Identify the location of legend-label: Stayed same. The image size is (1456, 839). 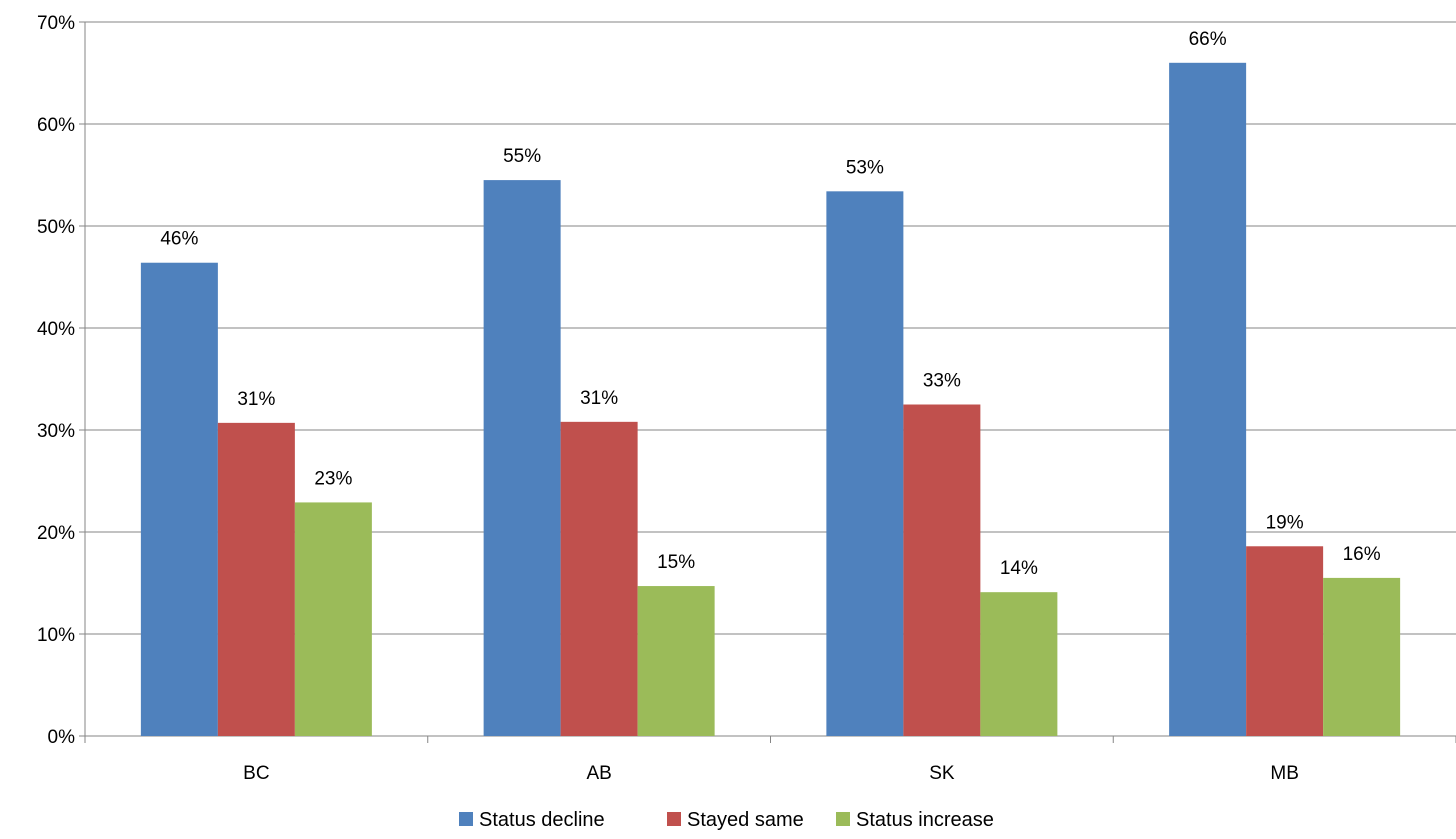
(745, 820).